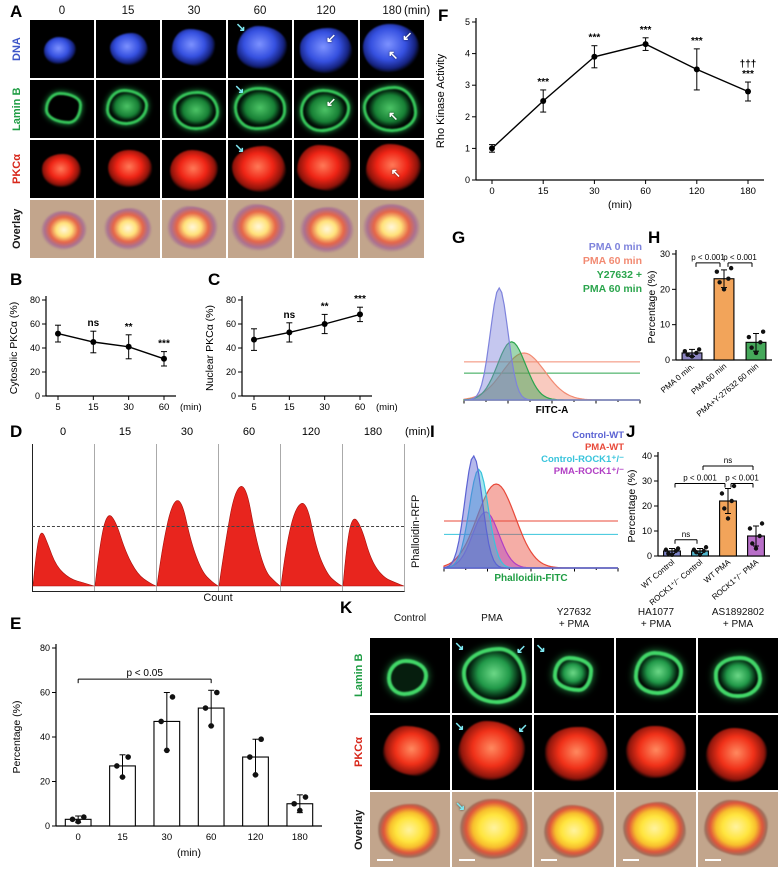 The height and width of the screenshot is (875, 778). I want to click on significance-label: ***, so click(595, 38).